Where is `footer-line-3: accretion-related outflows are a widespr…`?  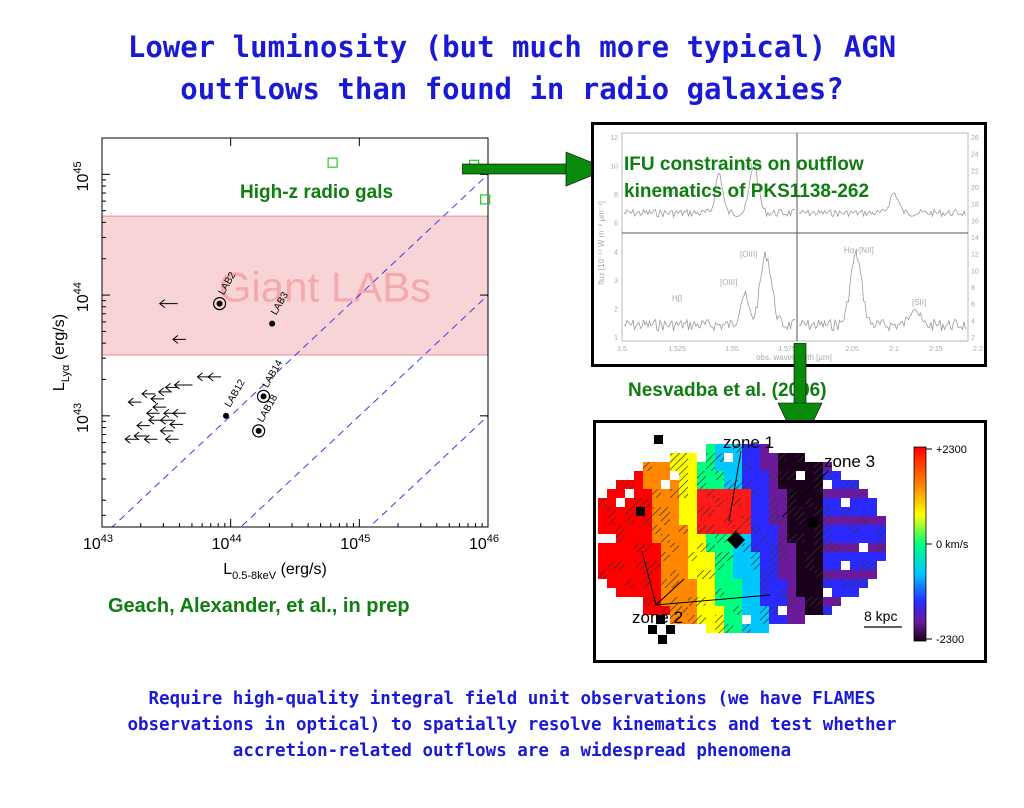
footer-line-3: accretion-related outflows are a widespr… is located at coordinates (512, 751).